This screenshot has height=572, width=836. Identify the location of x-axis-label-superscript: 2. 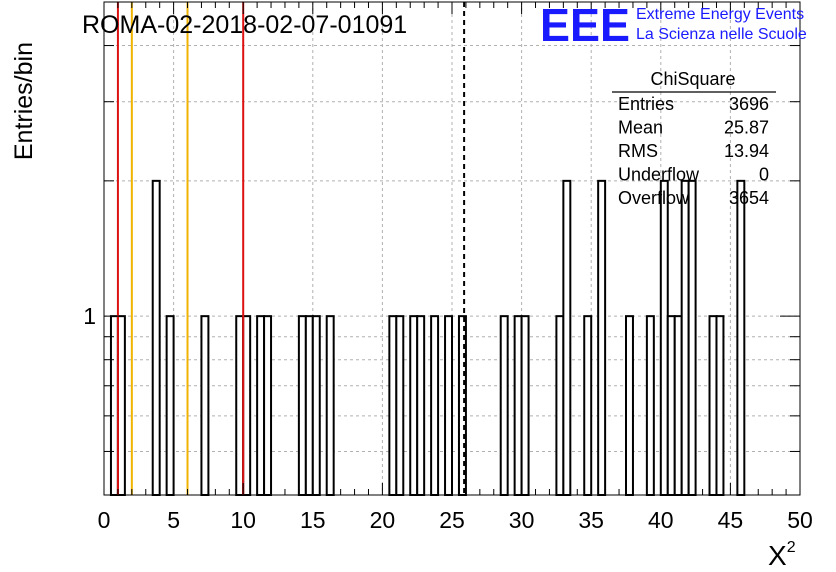
(791, 547).